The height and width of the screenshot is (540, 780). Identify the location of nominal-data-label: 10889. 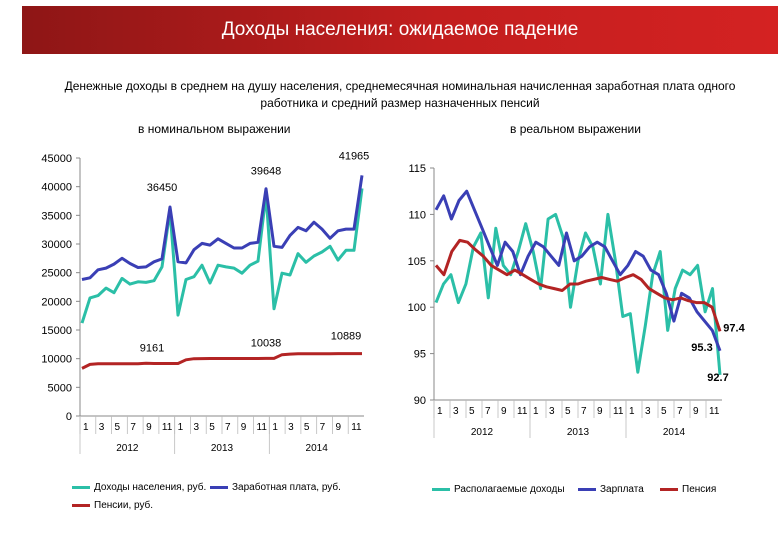
(346, 337).